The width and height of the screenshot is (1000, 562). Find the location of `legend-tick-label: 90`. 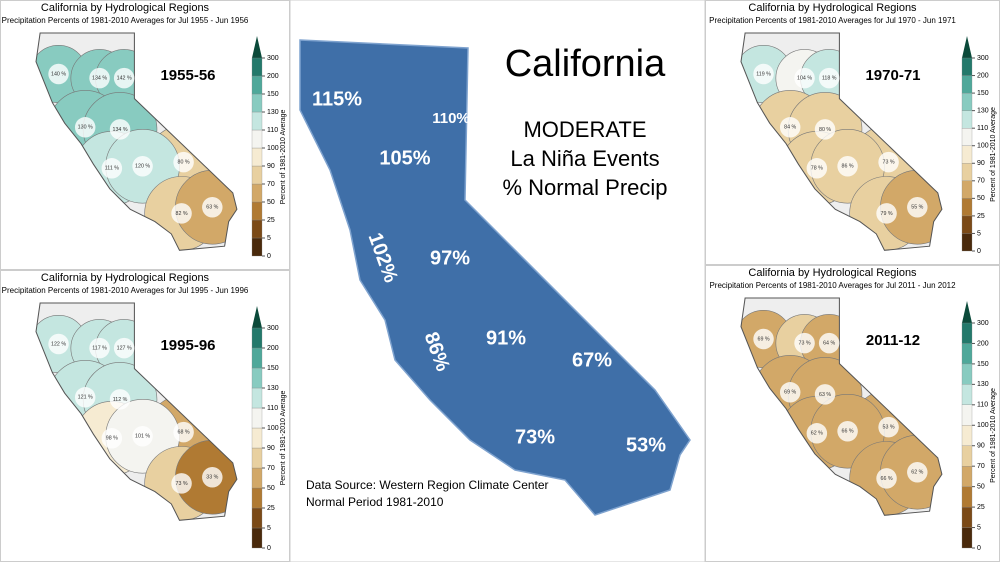

legend-tick-label: 90 is located at coordinates (981, 163).